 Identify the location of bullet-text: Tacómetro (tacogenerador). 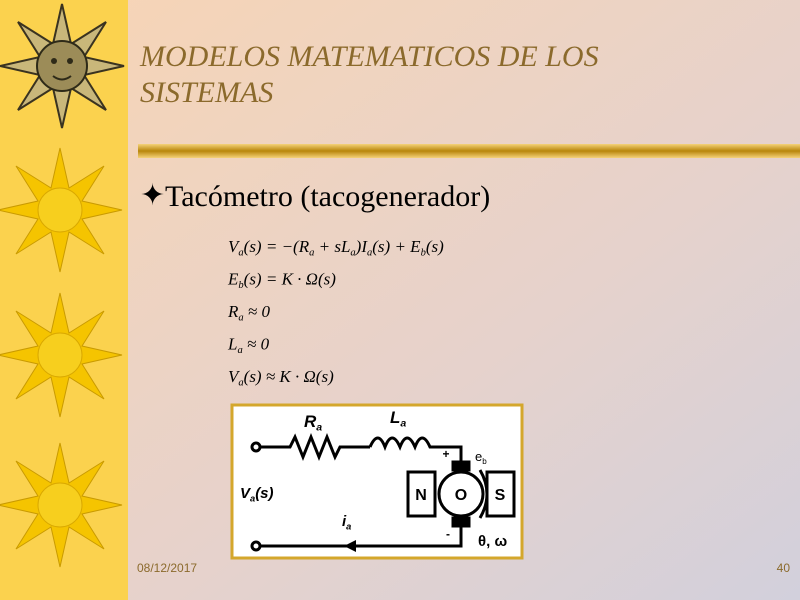
(327, 196).